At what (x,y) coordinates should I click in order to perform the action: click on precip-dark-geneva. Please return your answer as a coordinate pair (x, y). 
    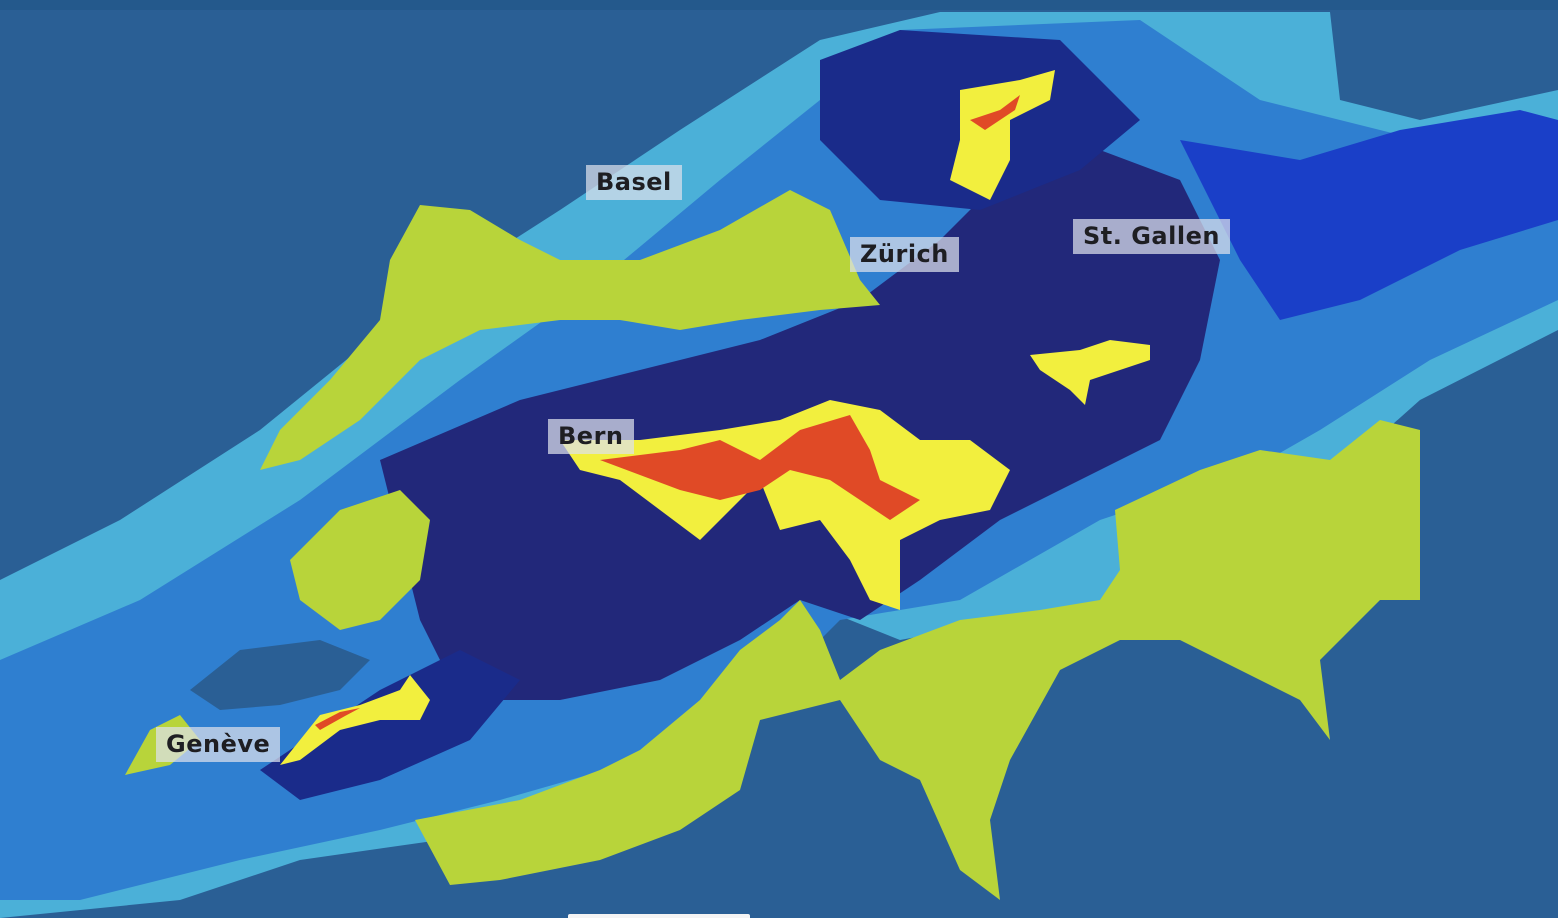
    Looking at the image, I should click on (390, 725).